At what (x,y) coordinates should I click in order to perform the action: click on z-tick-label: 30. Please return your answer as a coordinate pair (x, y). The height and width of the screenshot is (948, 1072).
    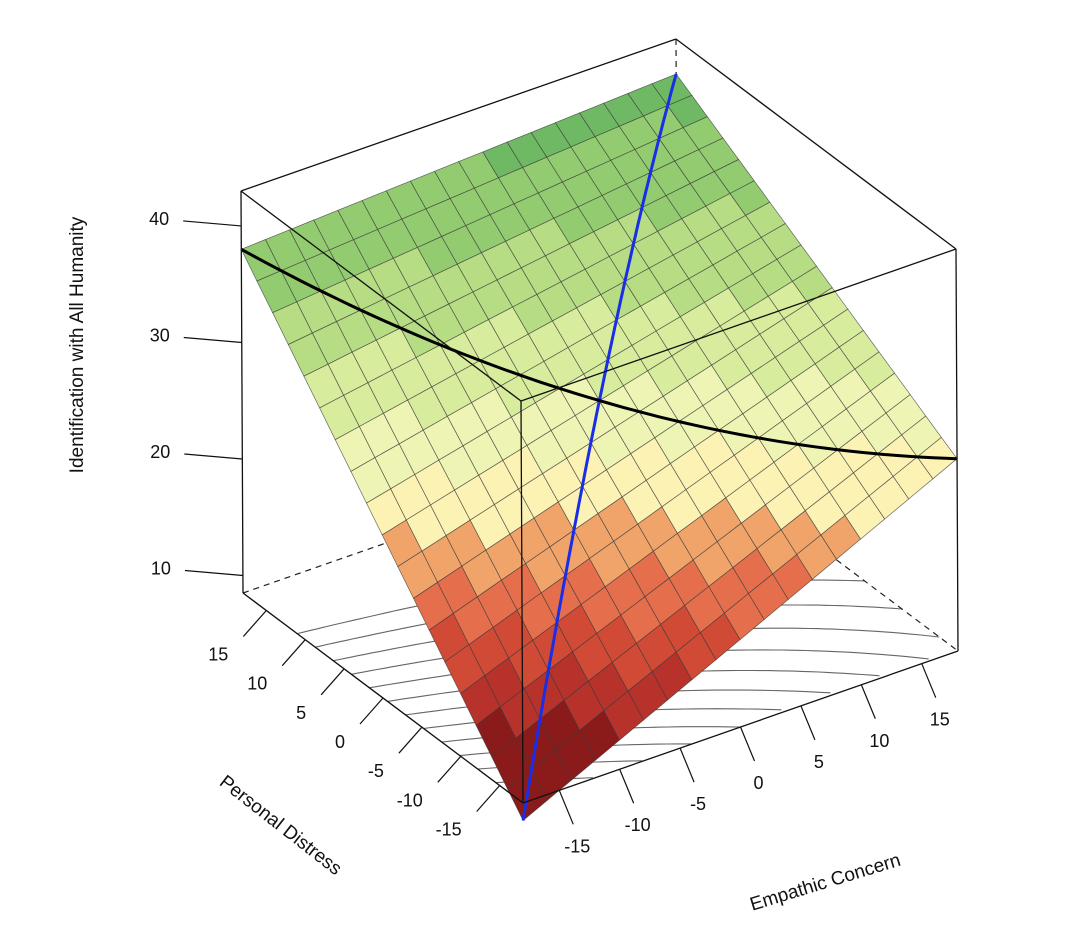
    Looking at the image, I should click on (160, 335).